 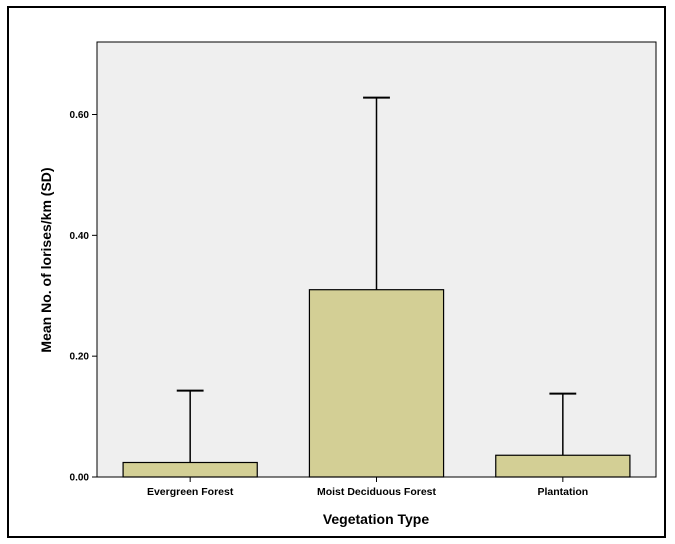 What do you see at coordinates (46, 259) in the screenshot?
I see `y-axis-title: Mean No. of lorises/km (SD)` at bounding box center [46, 259].